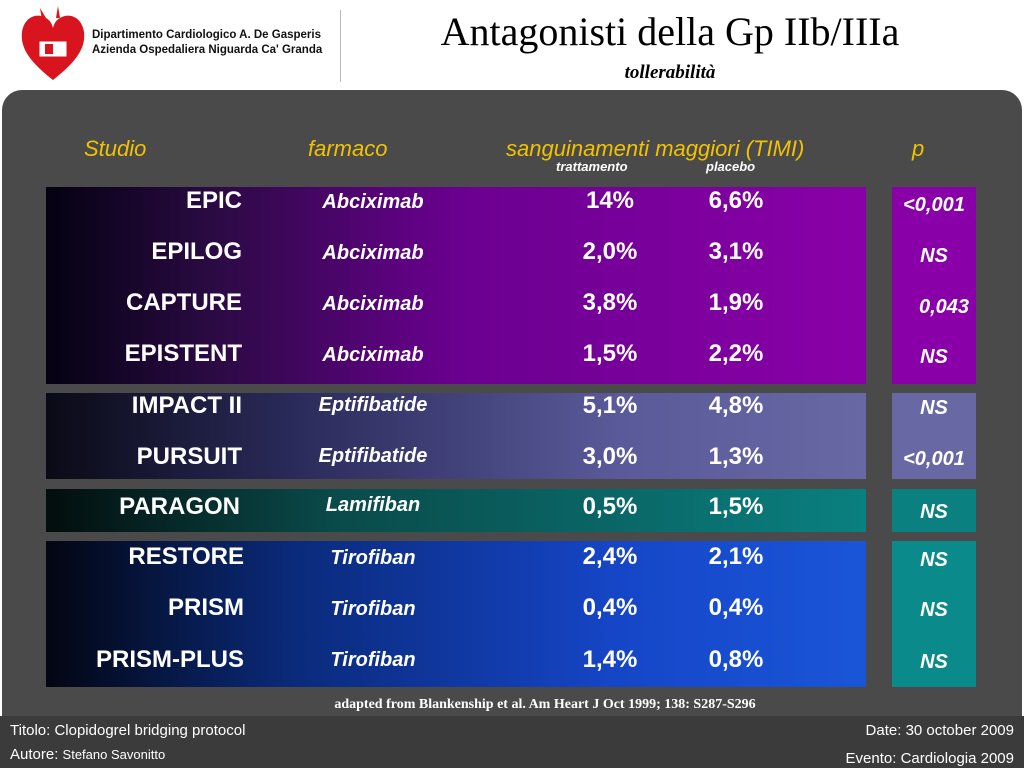 The width and height of the screenshot is (1024, 768). Describe the element at coordinates (114, 754) in the screenshot. I see `footer-author-name: Stefano Savonitto` at that location.